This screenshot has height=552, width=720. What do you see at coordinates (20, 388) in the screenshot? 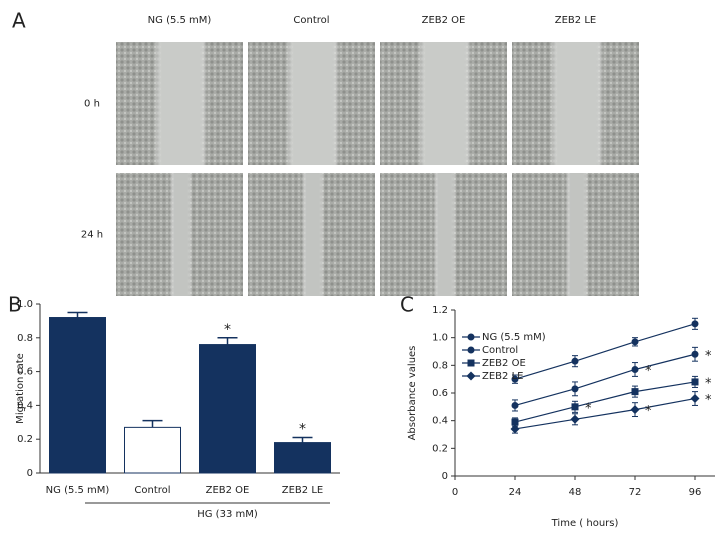
I see `y-axis-label: Migration rate` at bounding box center [20, 388].